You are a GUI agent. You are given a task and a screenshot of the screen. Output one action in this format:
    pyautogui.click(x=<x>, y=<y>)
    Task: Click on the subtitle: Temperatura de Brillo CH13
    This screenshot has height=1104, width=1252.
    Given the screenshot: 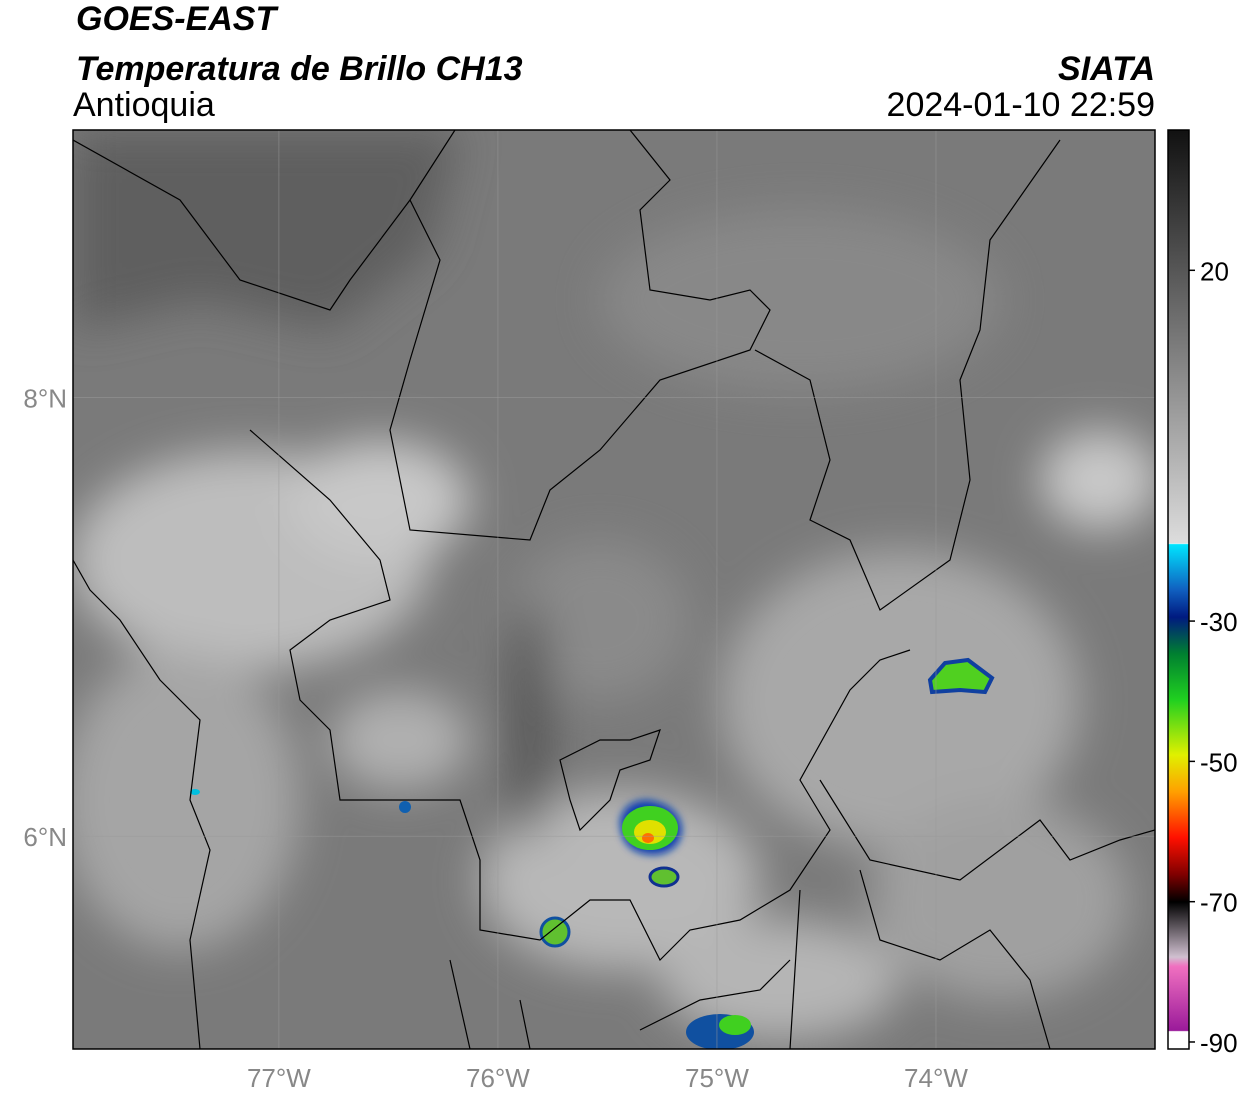 What is the action you would take?
    pyautogui.click(x=299, y=69)
    